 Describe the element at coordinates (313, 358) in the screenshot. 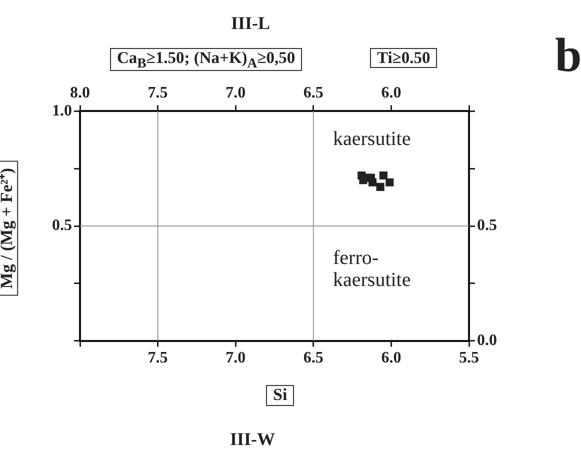

I see `x-tick-label: 6.5` at that location.